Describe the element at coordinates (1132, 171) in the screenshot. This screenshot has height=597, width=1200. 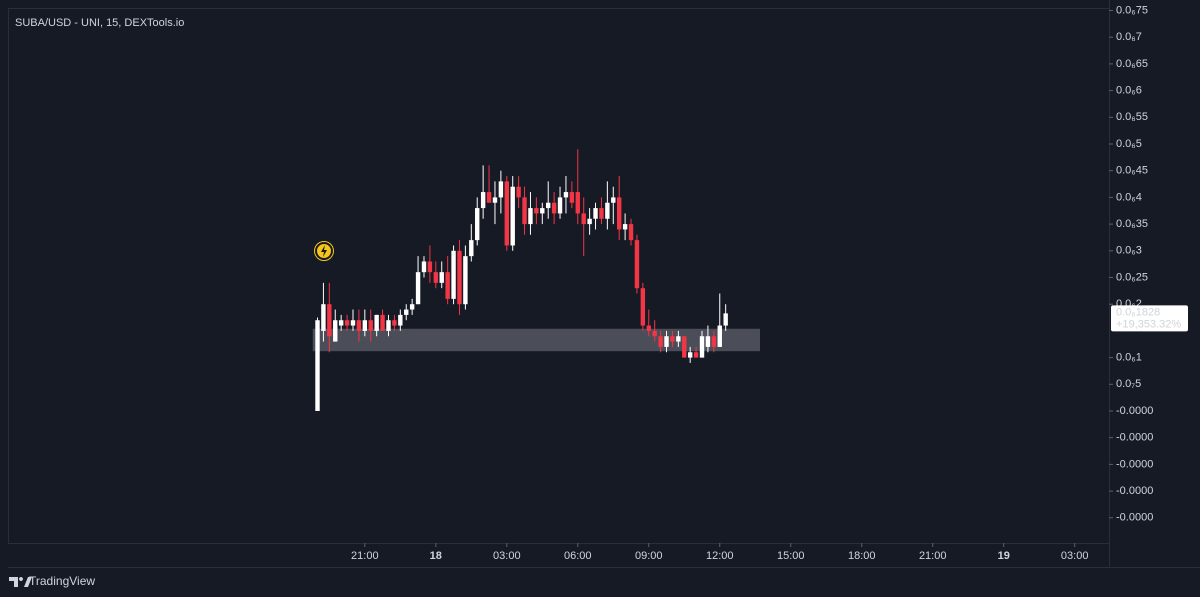
I see `y-tick-label: 0.0₆45` at that location.